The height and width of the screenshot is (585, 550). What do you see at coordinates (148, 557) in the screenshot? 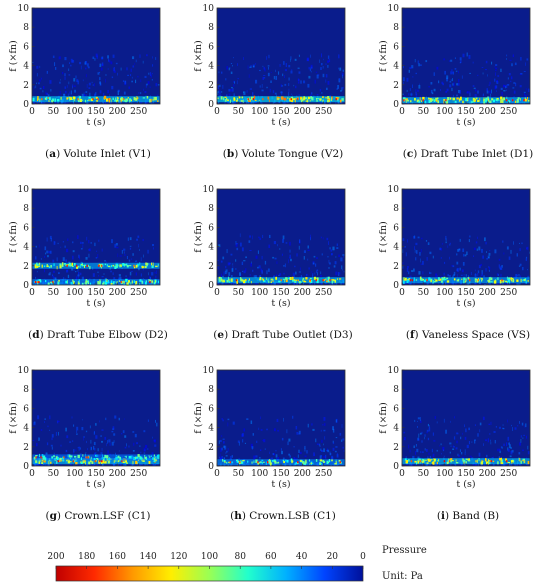
I see `colorbar-tick-label: 140` at bounding box center [148, 557].